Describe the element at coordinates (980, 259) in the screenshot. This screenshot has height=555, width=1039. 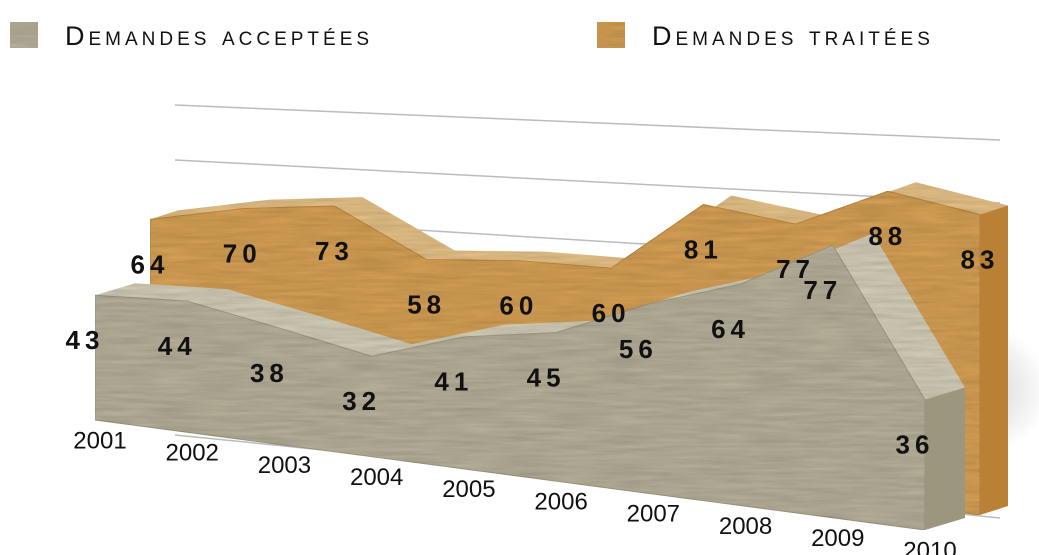
I see `data-label: 83` at that location.